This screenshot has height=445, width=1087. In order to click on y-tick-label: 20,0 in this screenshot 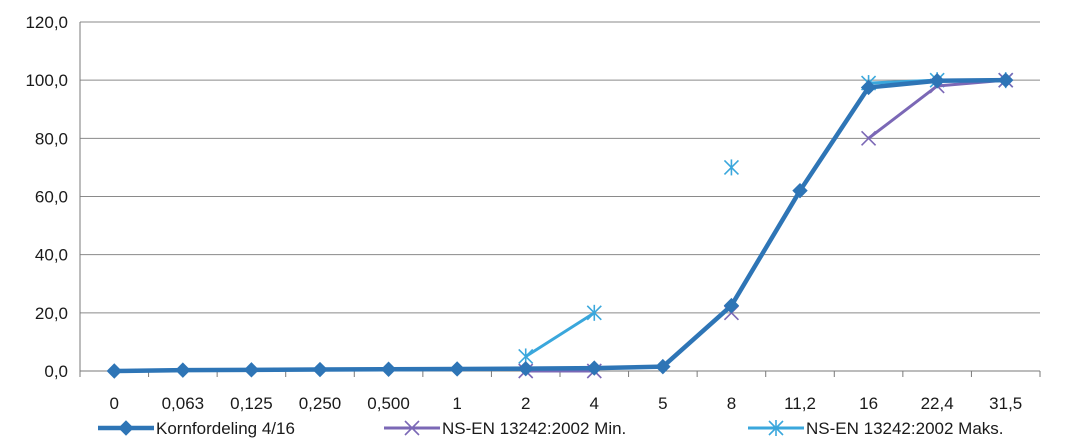, I will do `click(51, 313)`.